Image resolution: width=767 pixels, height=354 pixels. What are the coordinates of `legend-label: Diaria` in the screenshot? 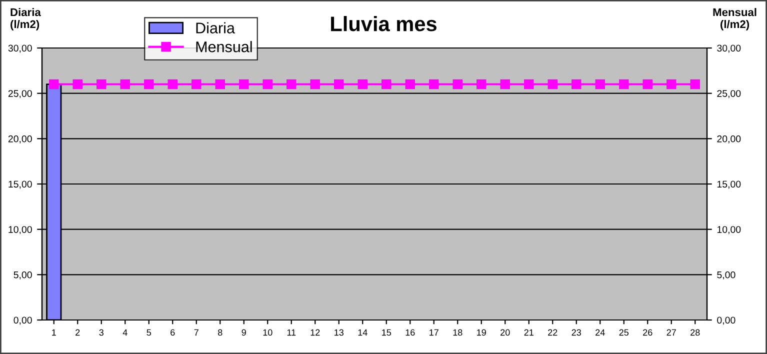 It's located at (215, 28).